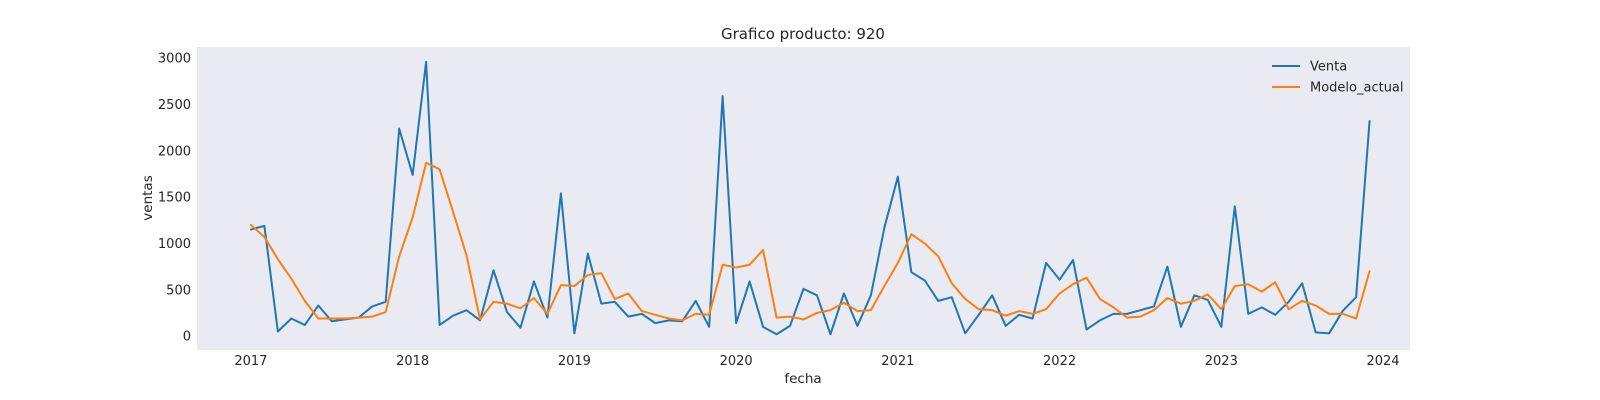 This screenshot has height=400, width=1600. Describe the element at coordinates (1221, 361) in the screenshot. I see `x-tick-label: 2023` at that location.